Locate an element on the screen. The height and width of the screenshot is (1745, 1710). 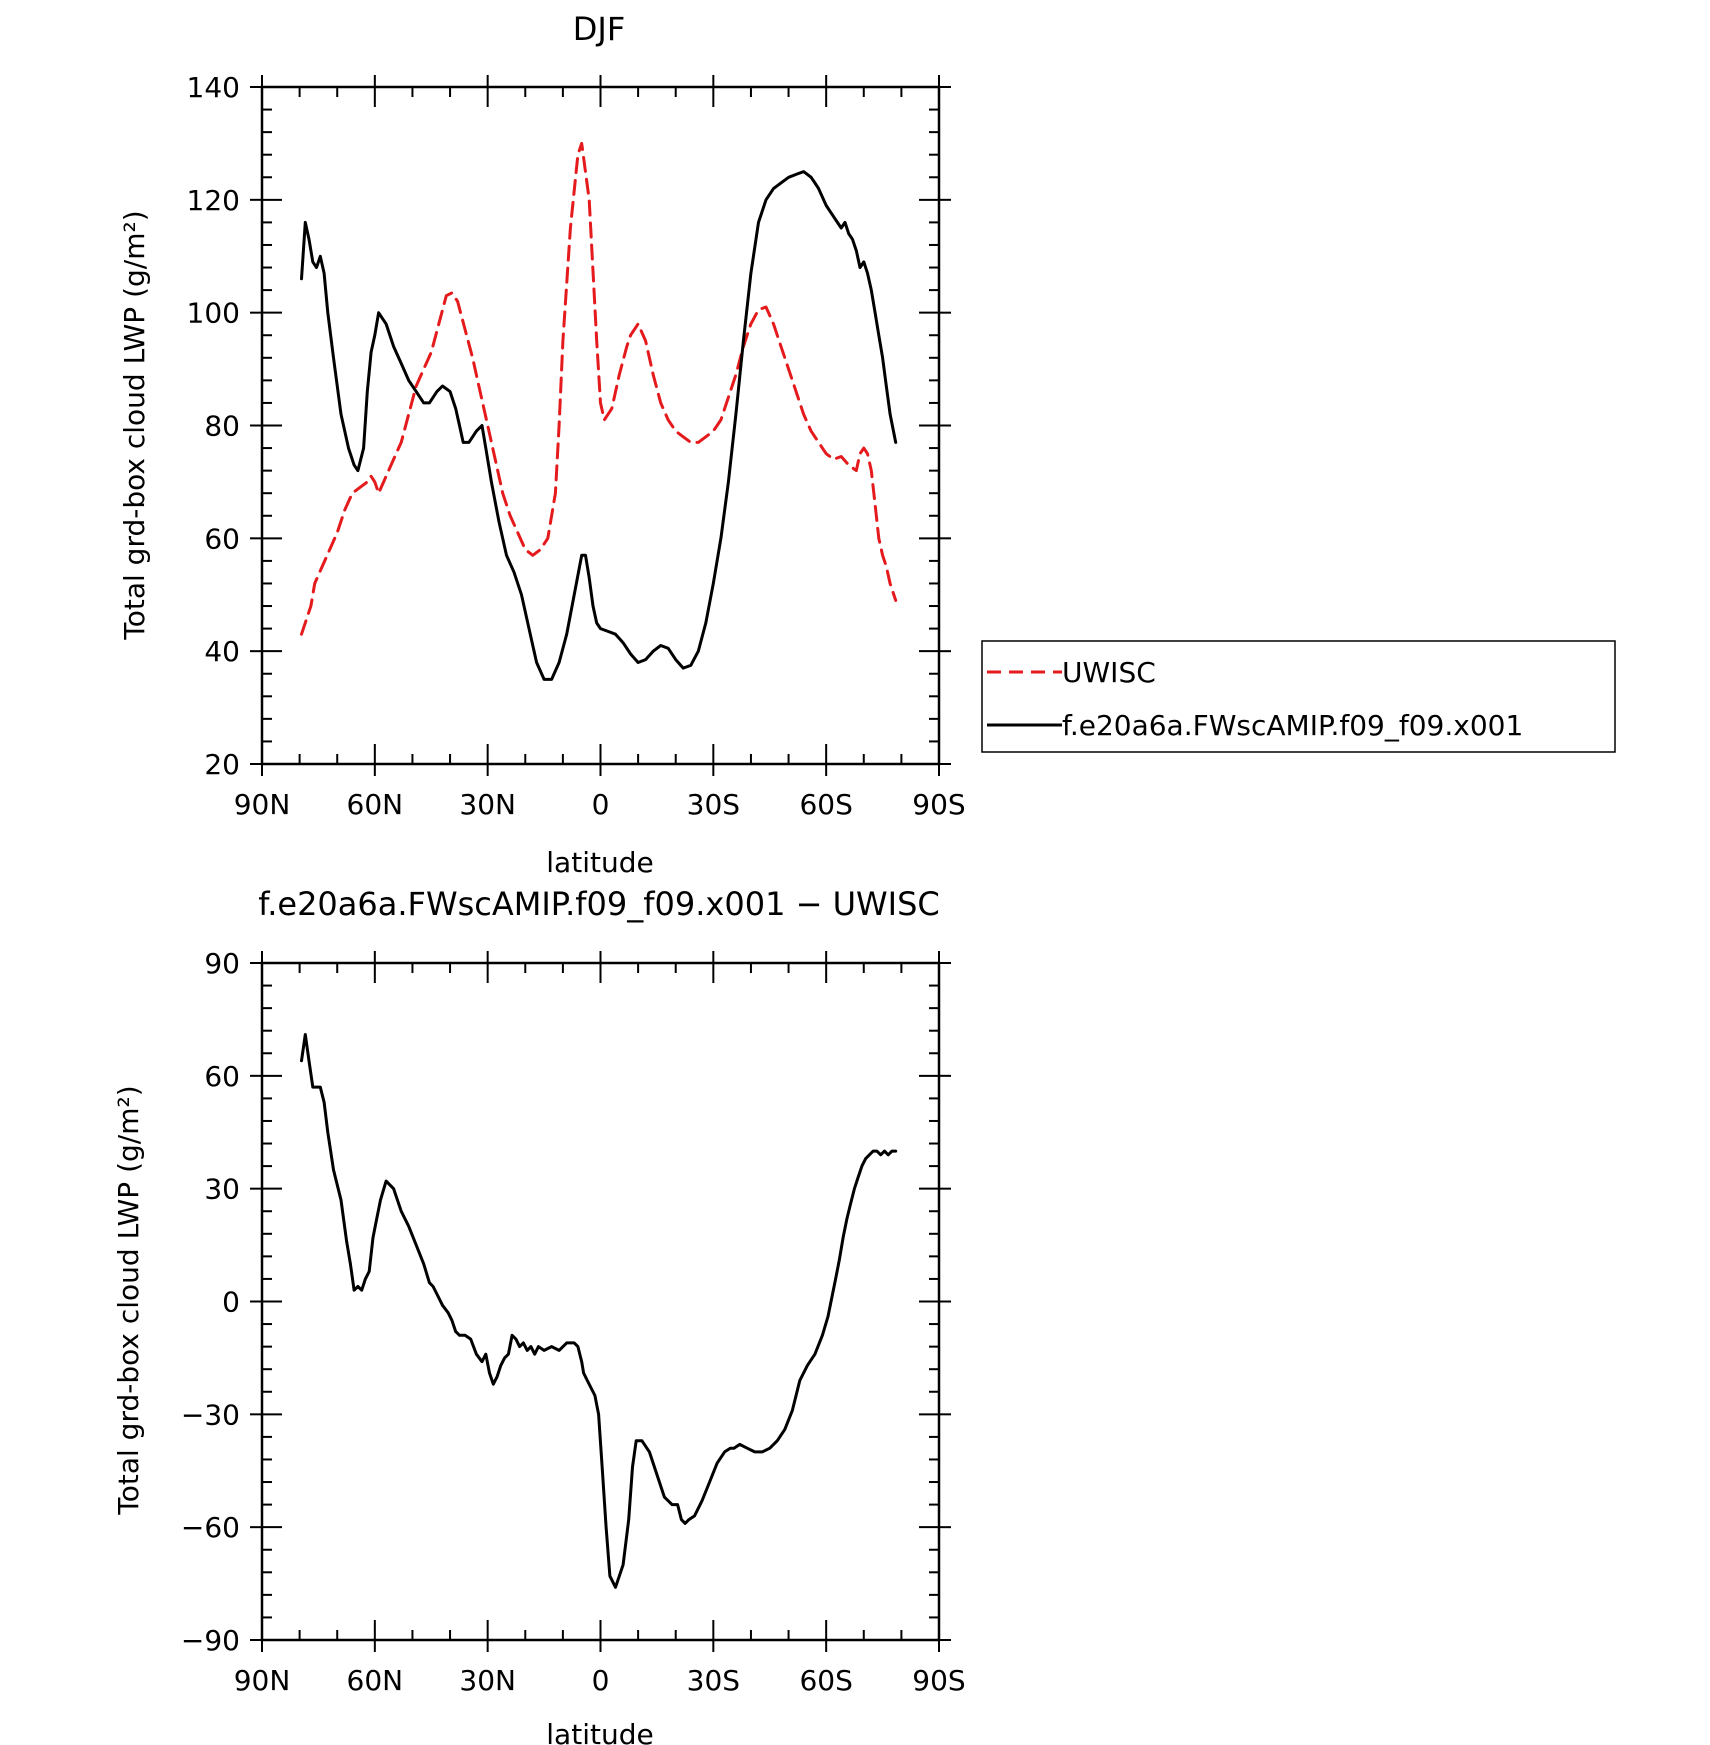
top-y-axis-label: Total grd-box cloud LWP (g/m²) is located at coordinates (134, 425).